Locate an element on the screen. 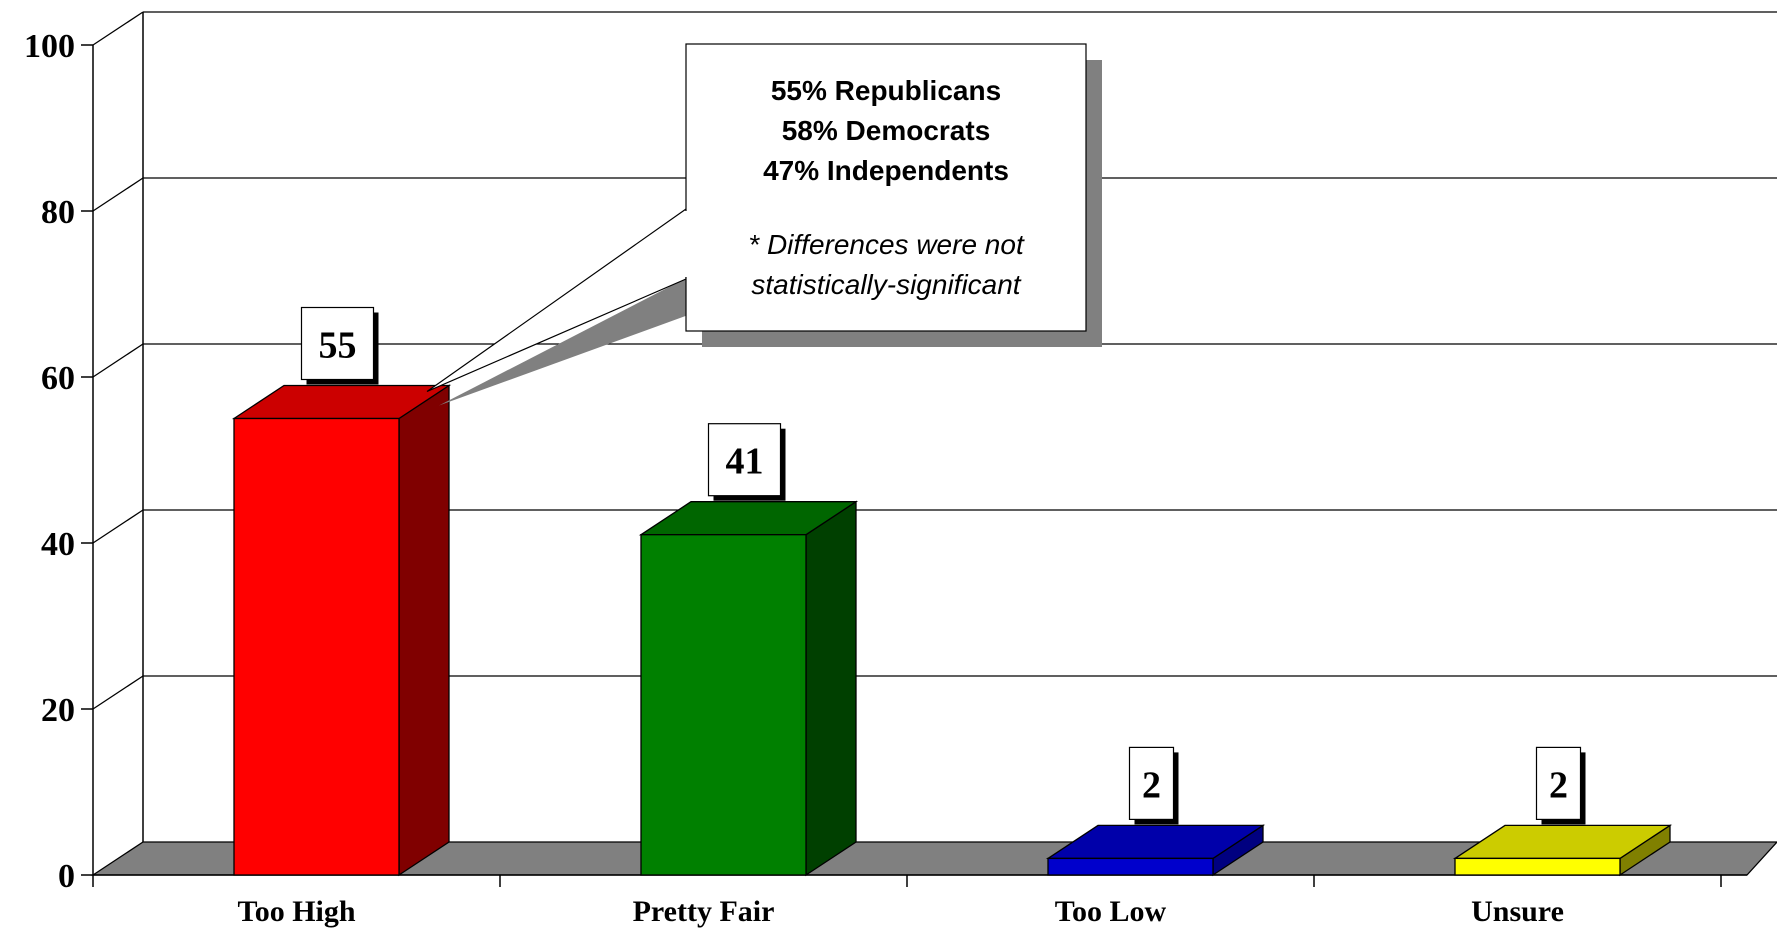 The height and width of the screenshot is (932, 1777). x-tick-label: Too Low is located at coordinates (1111, 911).